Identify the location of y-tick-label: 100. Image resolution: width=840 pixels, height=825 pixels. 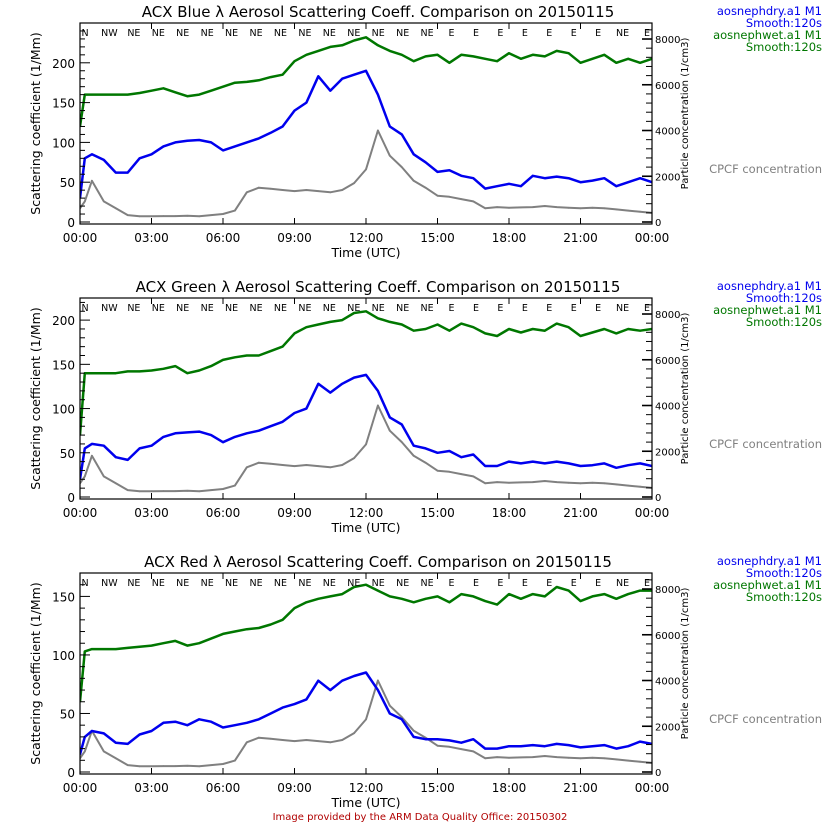
(63, 410).